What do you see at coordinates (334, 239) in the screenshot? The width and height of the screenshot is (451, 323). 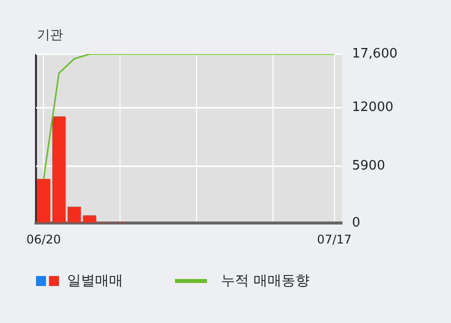 I see `x-tick-label: 07/17` at bounding box center [334, 239].